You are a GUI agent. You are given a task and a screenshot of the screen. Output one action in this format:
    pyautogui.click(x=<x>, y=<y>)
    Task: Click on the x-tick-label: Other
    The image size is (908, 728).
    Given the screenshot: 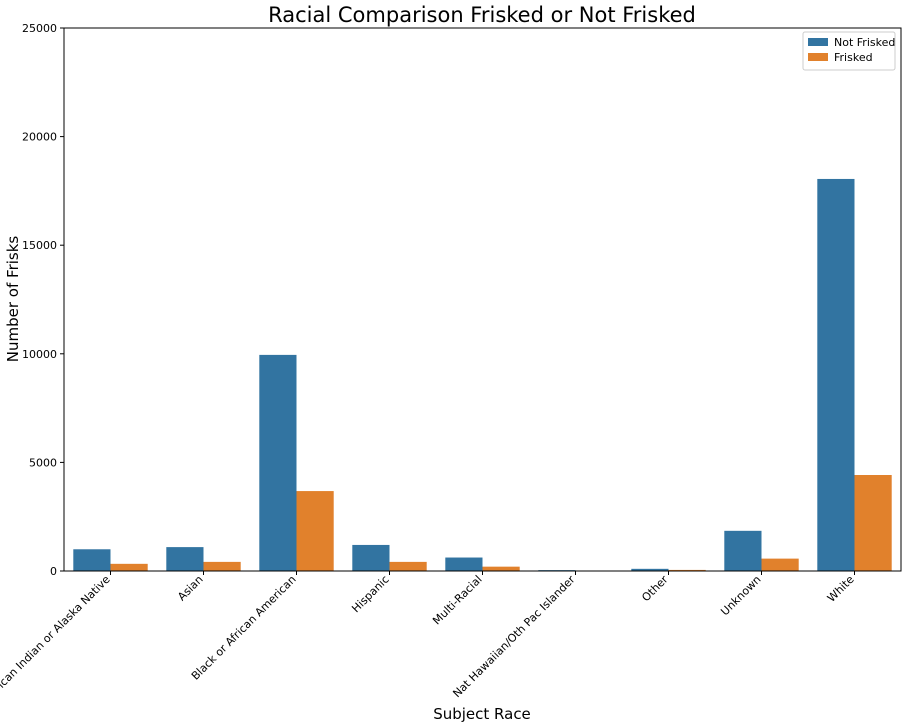 What is the action you would take?
    pyautogui.click(x=655, y=589)
    